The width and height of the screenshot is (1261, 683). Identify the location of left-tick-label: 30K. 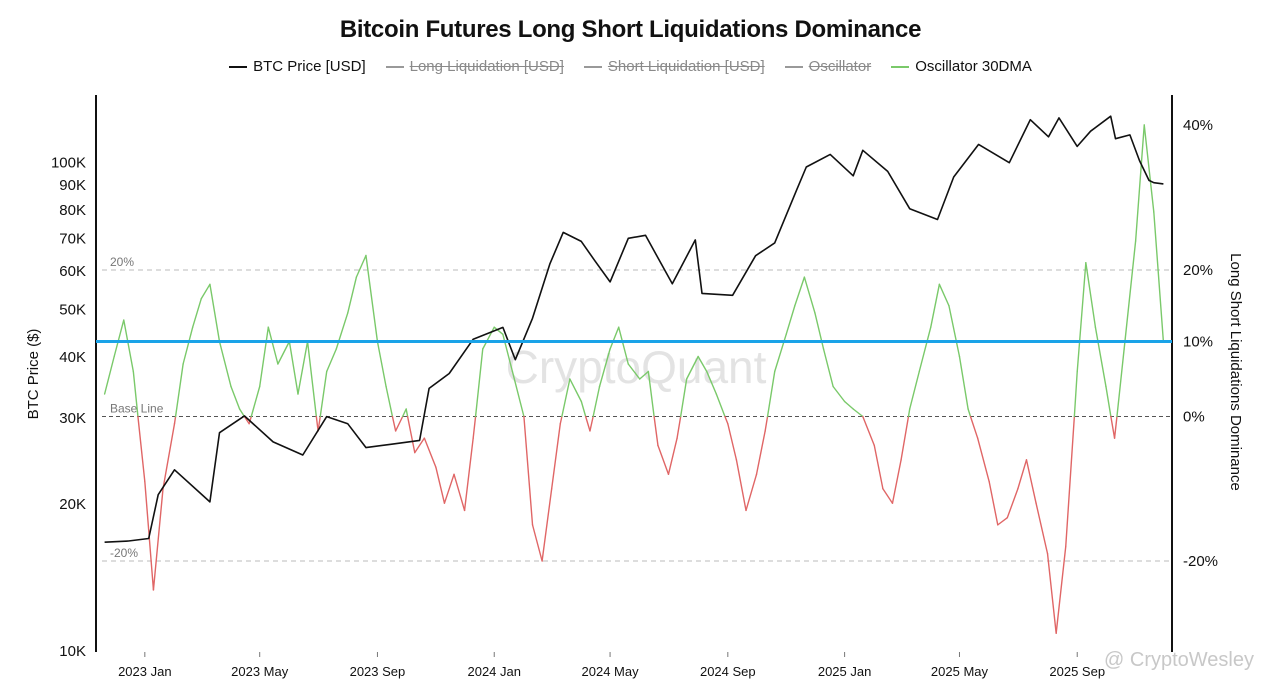
(72, 418).